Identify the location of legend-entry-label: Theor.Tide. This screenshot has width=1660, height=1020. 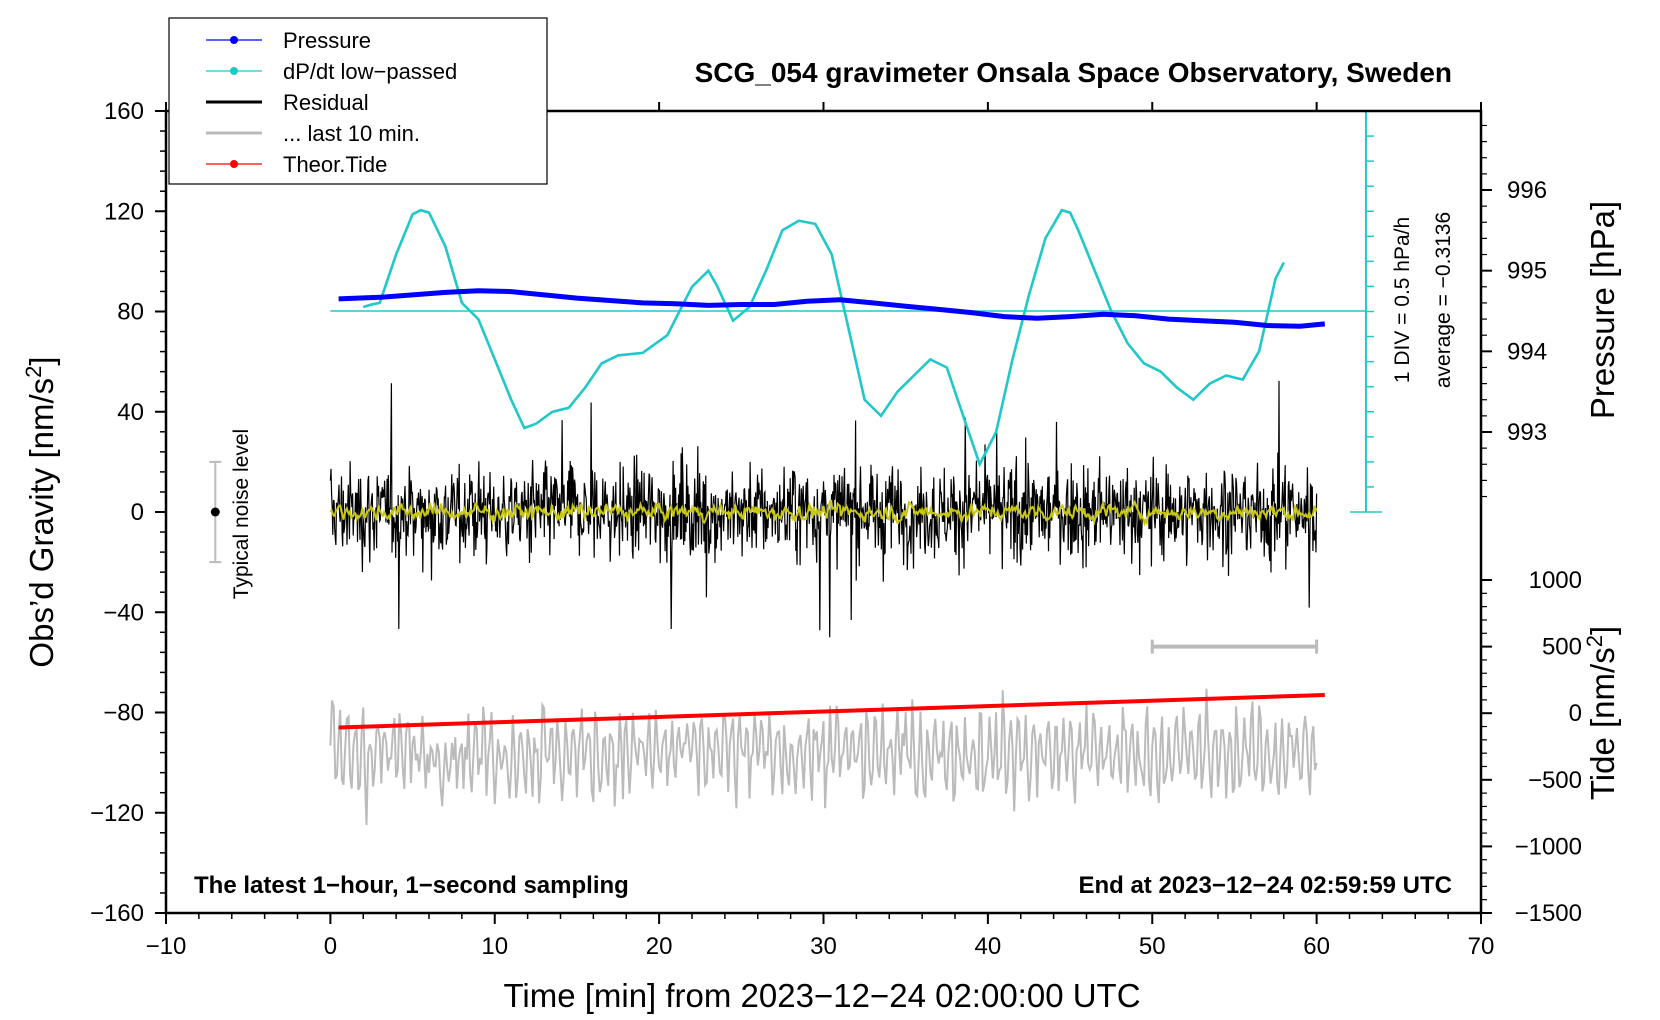
(335, 164).